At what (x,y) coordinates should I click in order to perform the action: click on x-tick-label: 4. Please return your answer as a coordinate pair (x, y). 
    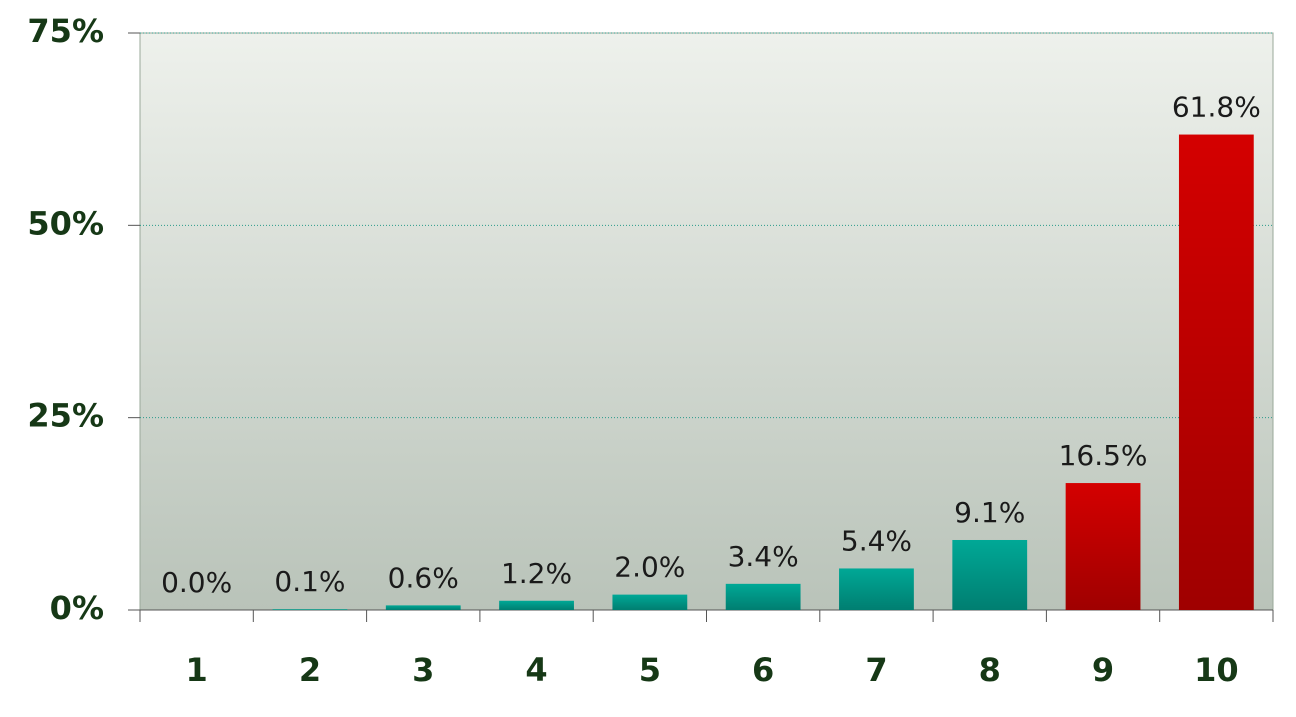
    Looking at the image, I should click on (536, 670).